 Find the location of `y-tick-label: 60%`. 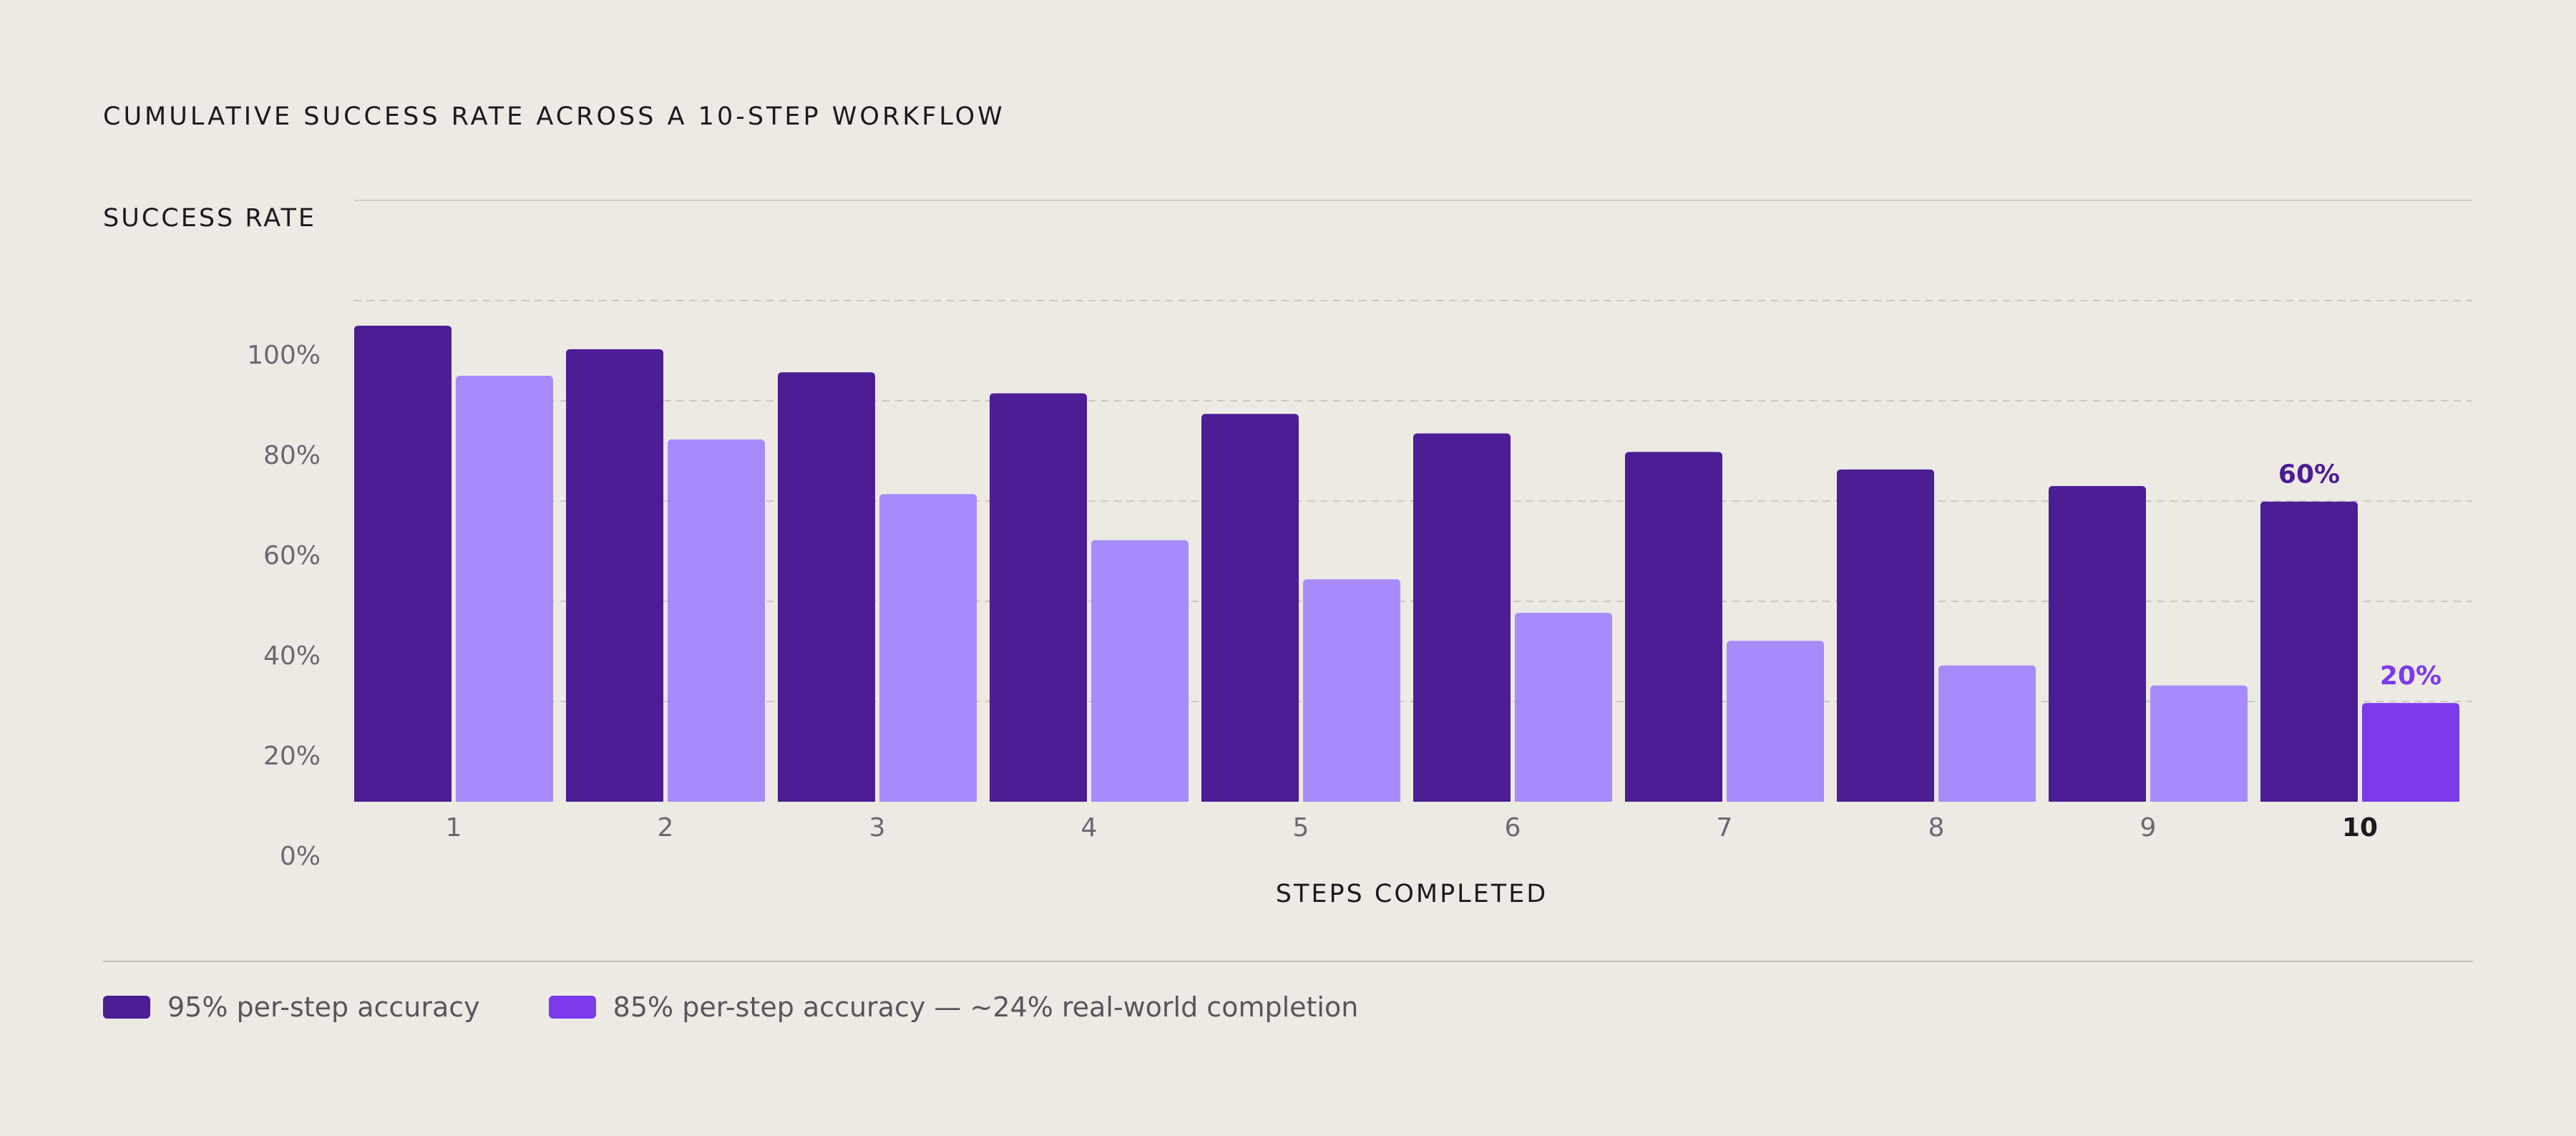

y-tick-label: 60% is located at coordinates (292, 556).